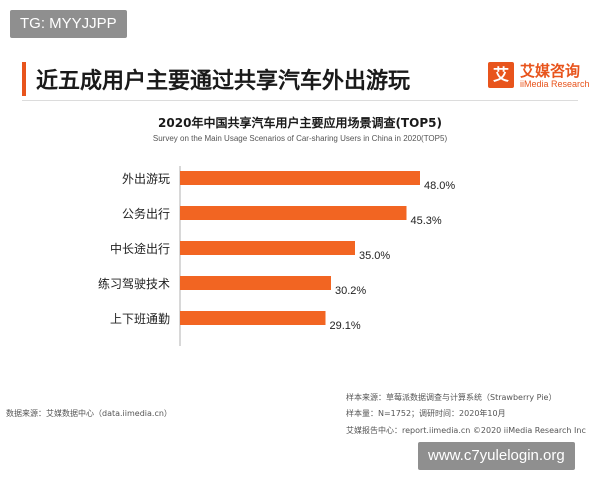  I want to click on data-label: 45.3%, so click(426, 221).